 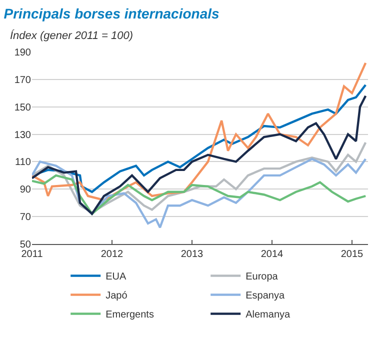 I want to click on y-tick-label: 90, so click(x=26, y=190).